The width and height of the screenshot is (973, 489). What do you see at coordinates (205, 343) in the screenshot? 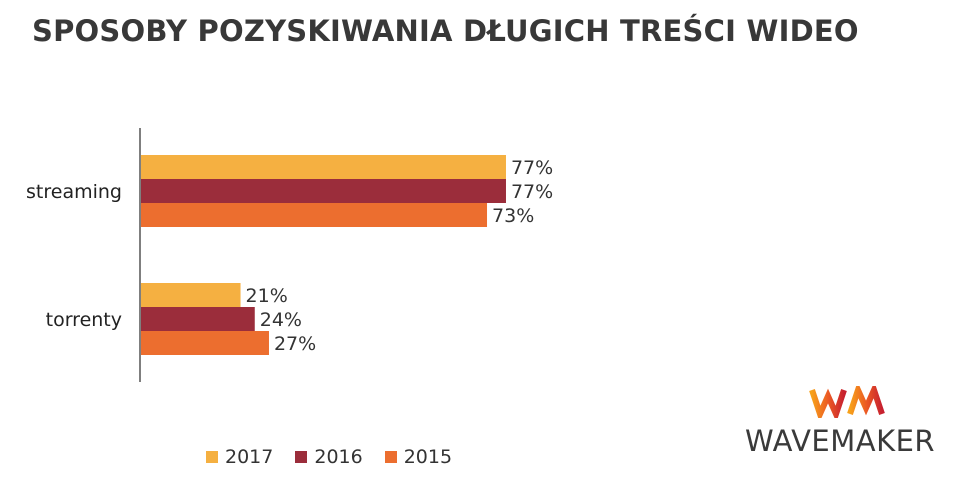
I see `bar-torrenty-2015` at bounding box center [205, 343].